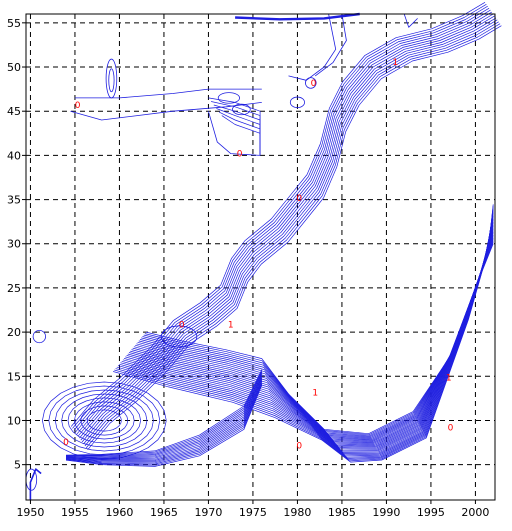 This screenshot has height=531, width=512. I want to click on x-tick-label: 1960, so click(119, 512).